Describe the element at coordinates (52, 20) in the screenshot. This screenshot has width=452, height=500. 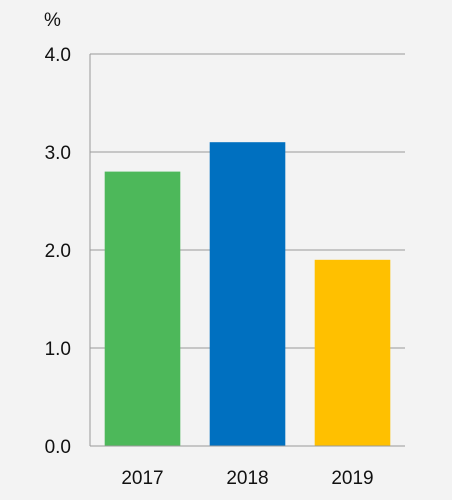
I see `y-unit-label: %` at that location.